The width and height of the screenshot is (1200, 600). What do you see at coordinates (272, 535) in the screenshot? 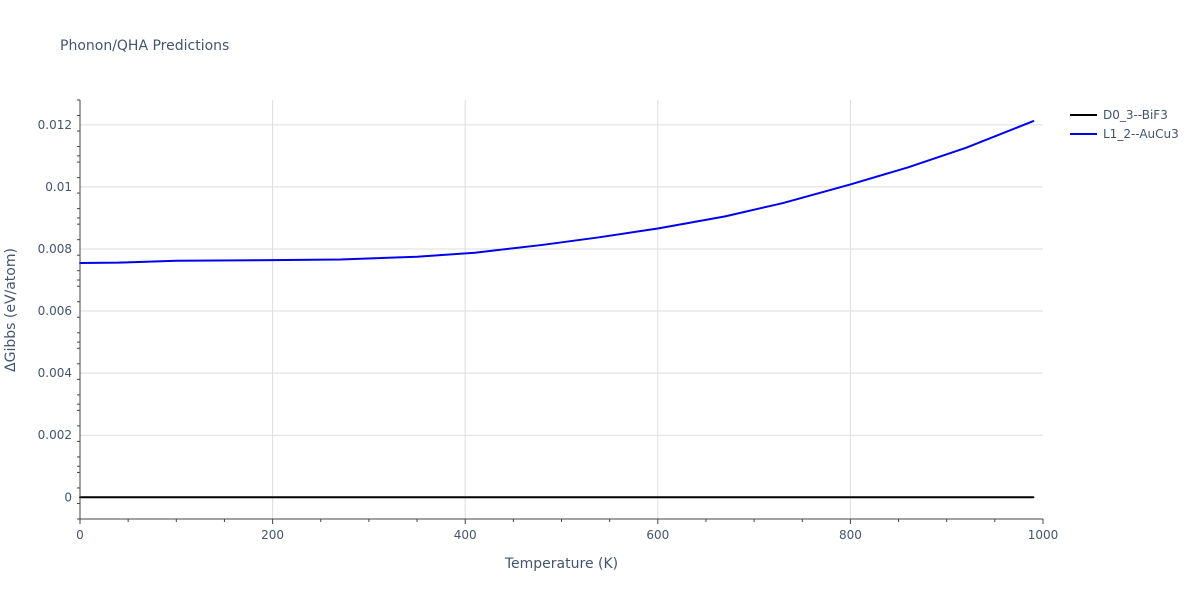
I see `x-tick-label: 200` at bounding box center [272, 535].